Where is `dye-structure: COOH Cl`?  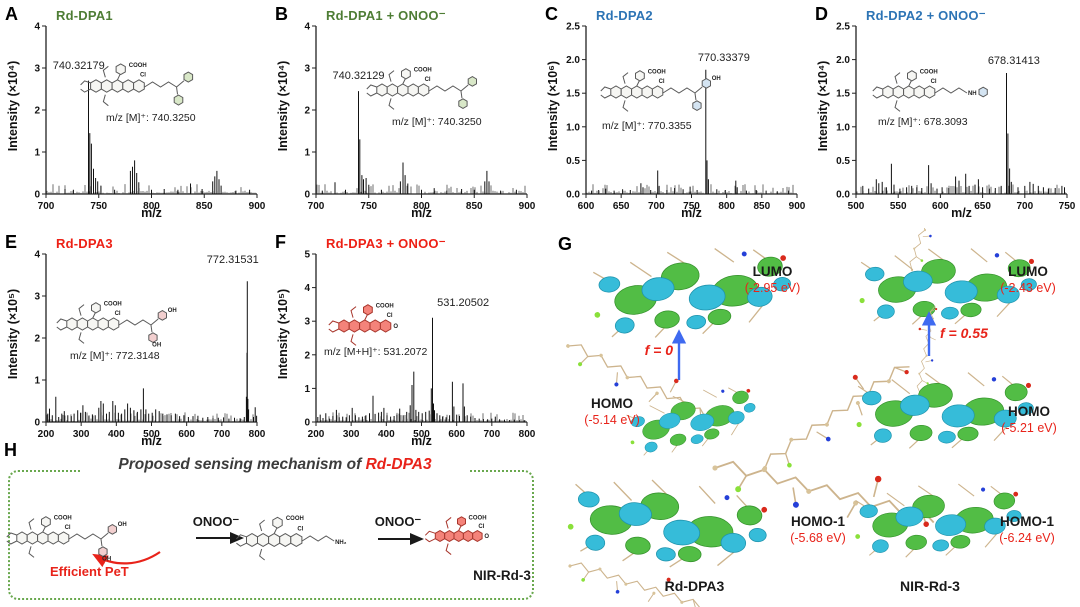
dye-structure: COOH Cl is located at coordinates (421, 88).